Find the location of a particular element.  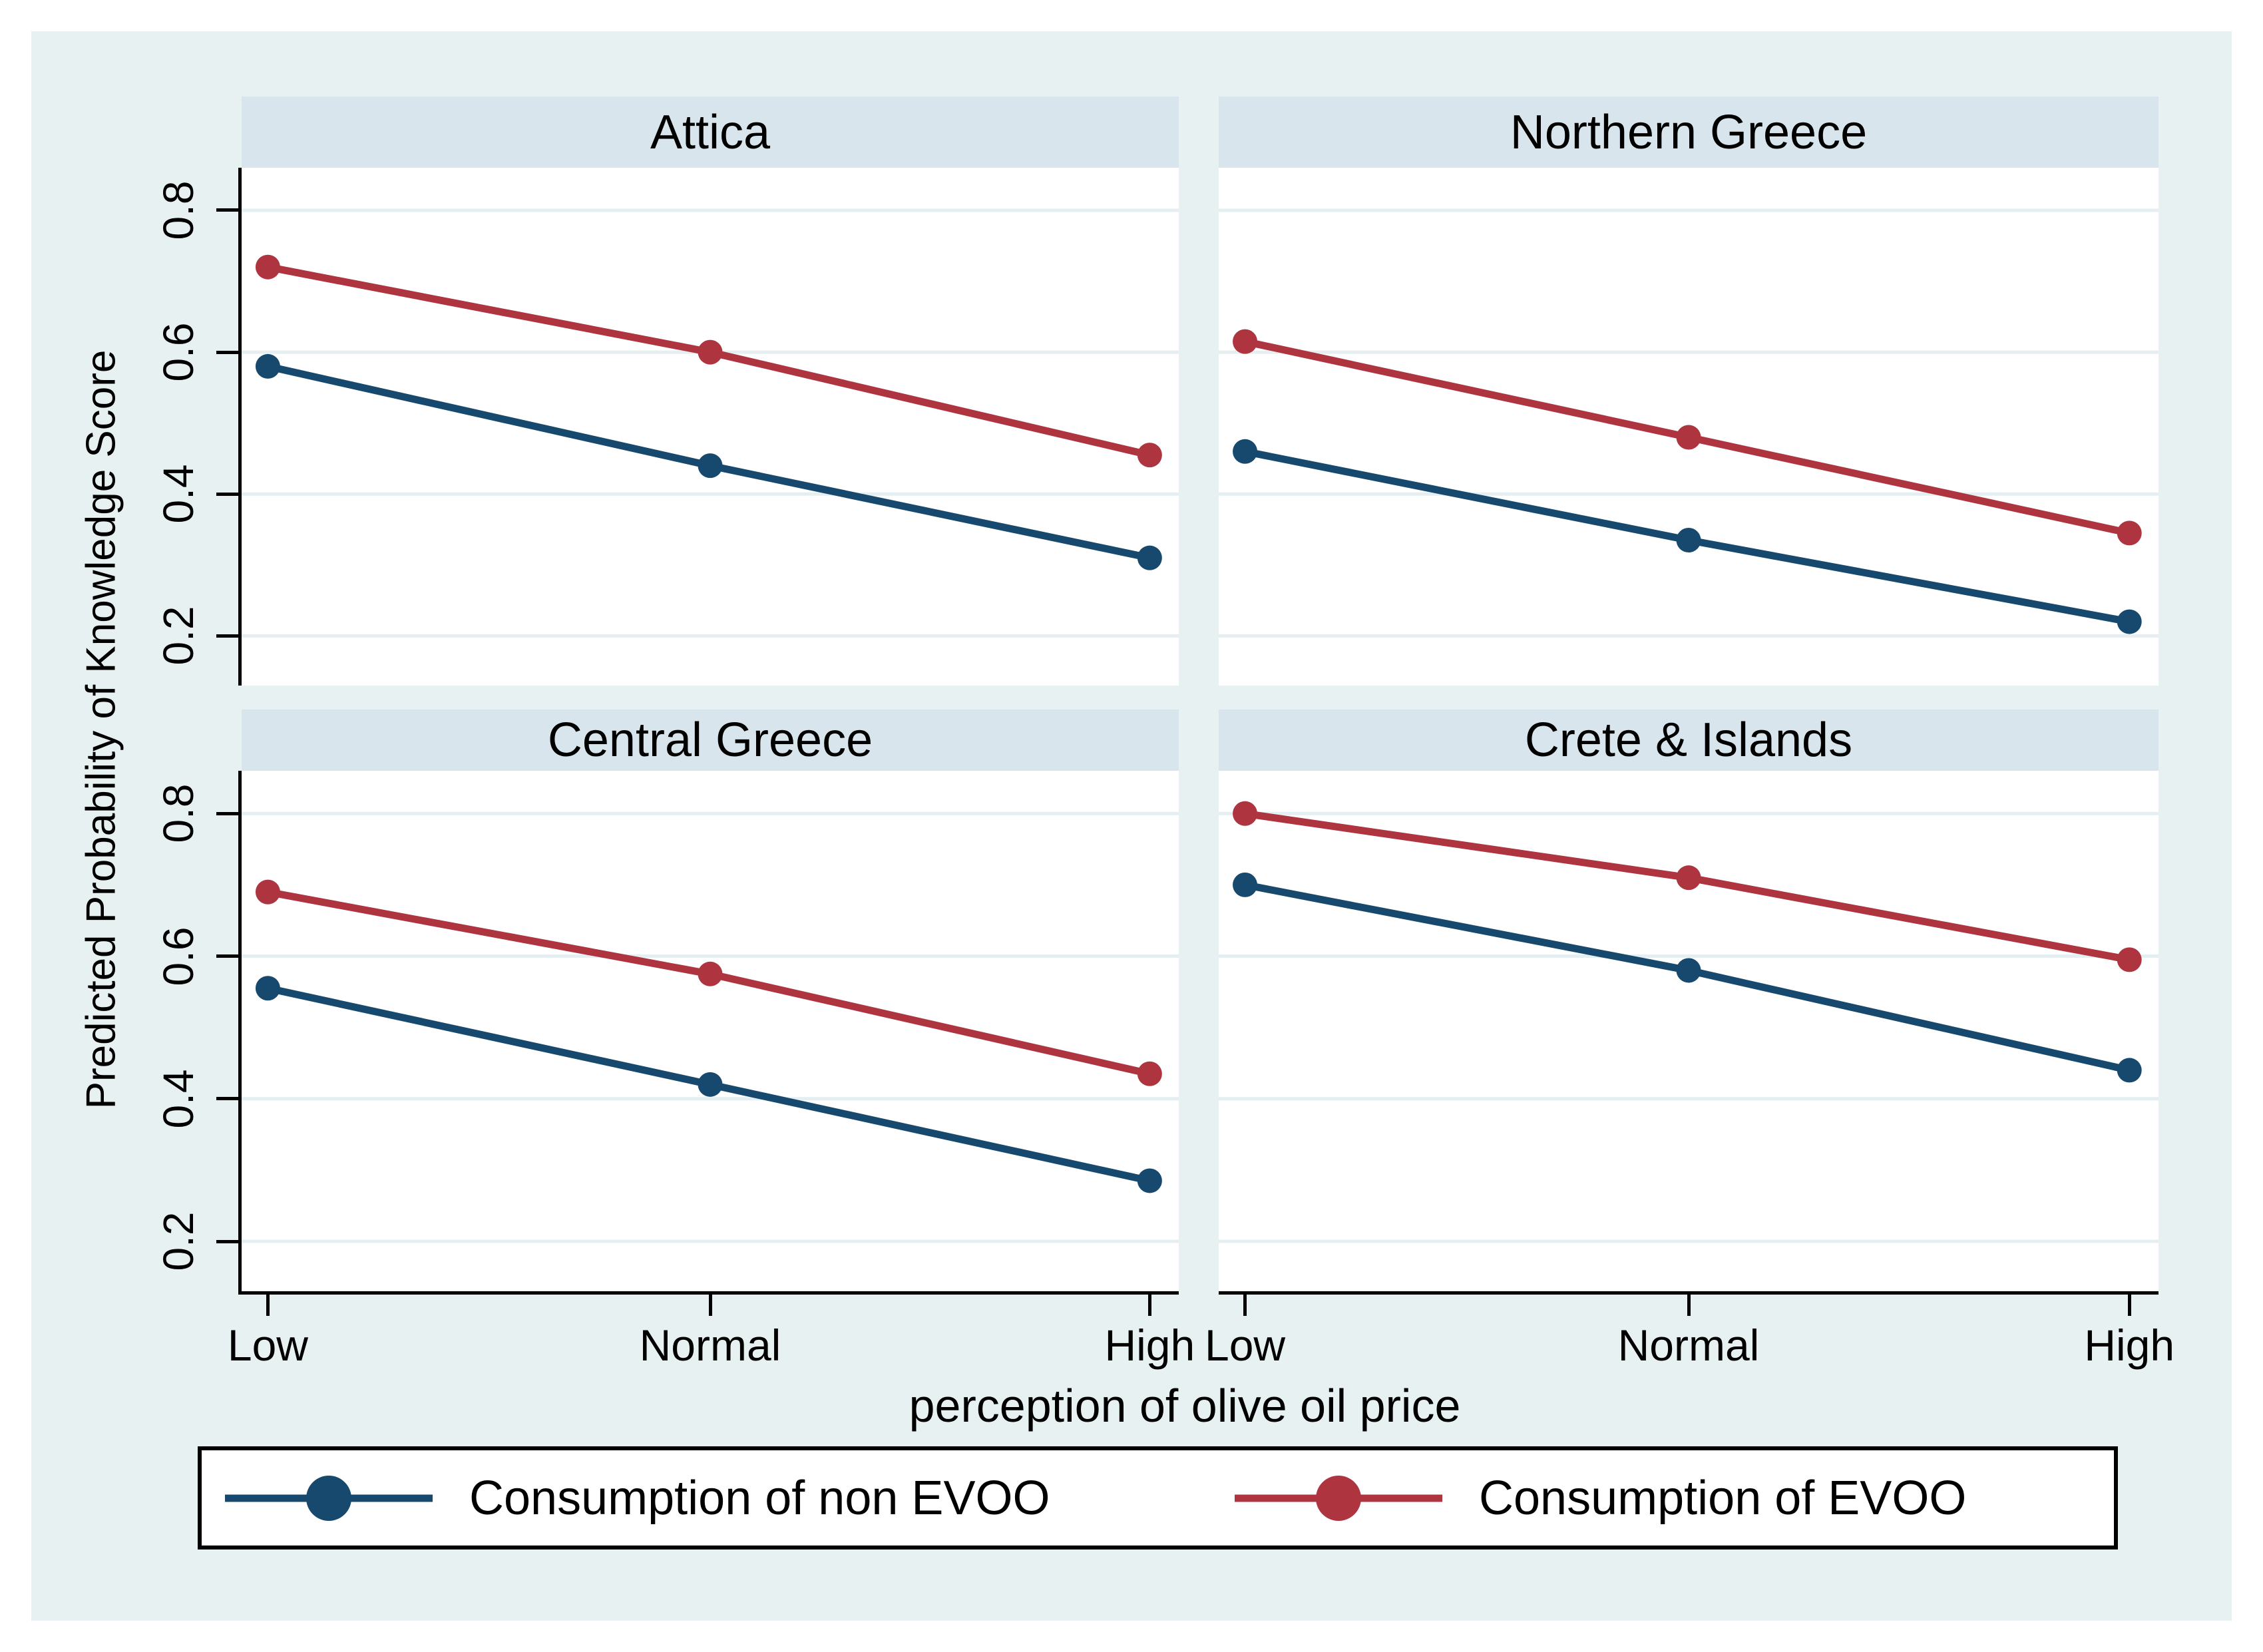

x-axis-title: perception of olive oil price is located at coordinates (1185, 1406).